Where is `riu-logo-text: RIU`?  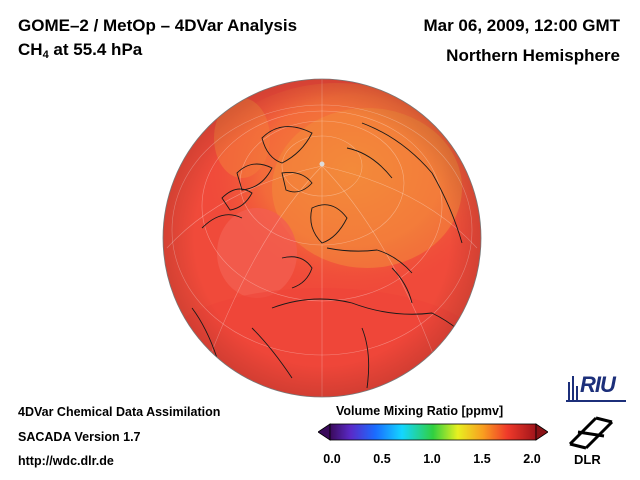 riu-logo-text: RIU is located at coordinates (598, 384).